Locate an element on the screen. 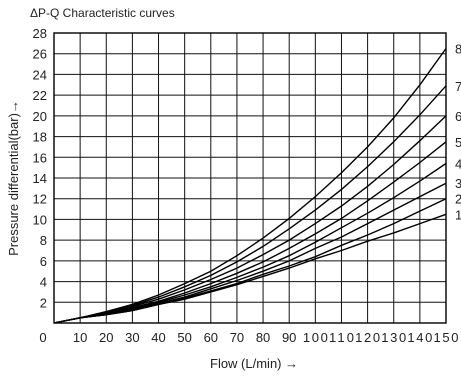  curve-label: 3 is located at coordinates (458, 183).